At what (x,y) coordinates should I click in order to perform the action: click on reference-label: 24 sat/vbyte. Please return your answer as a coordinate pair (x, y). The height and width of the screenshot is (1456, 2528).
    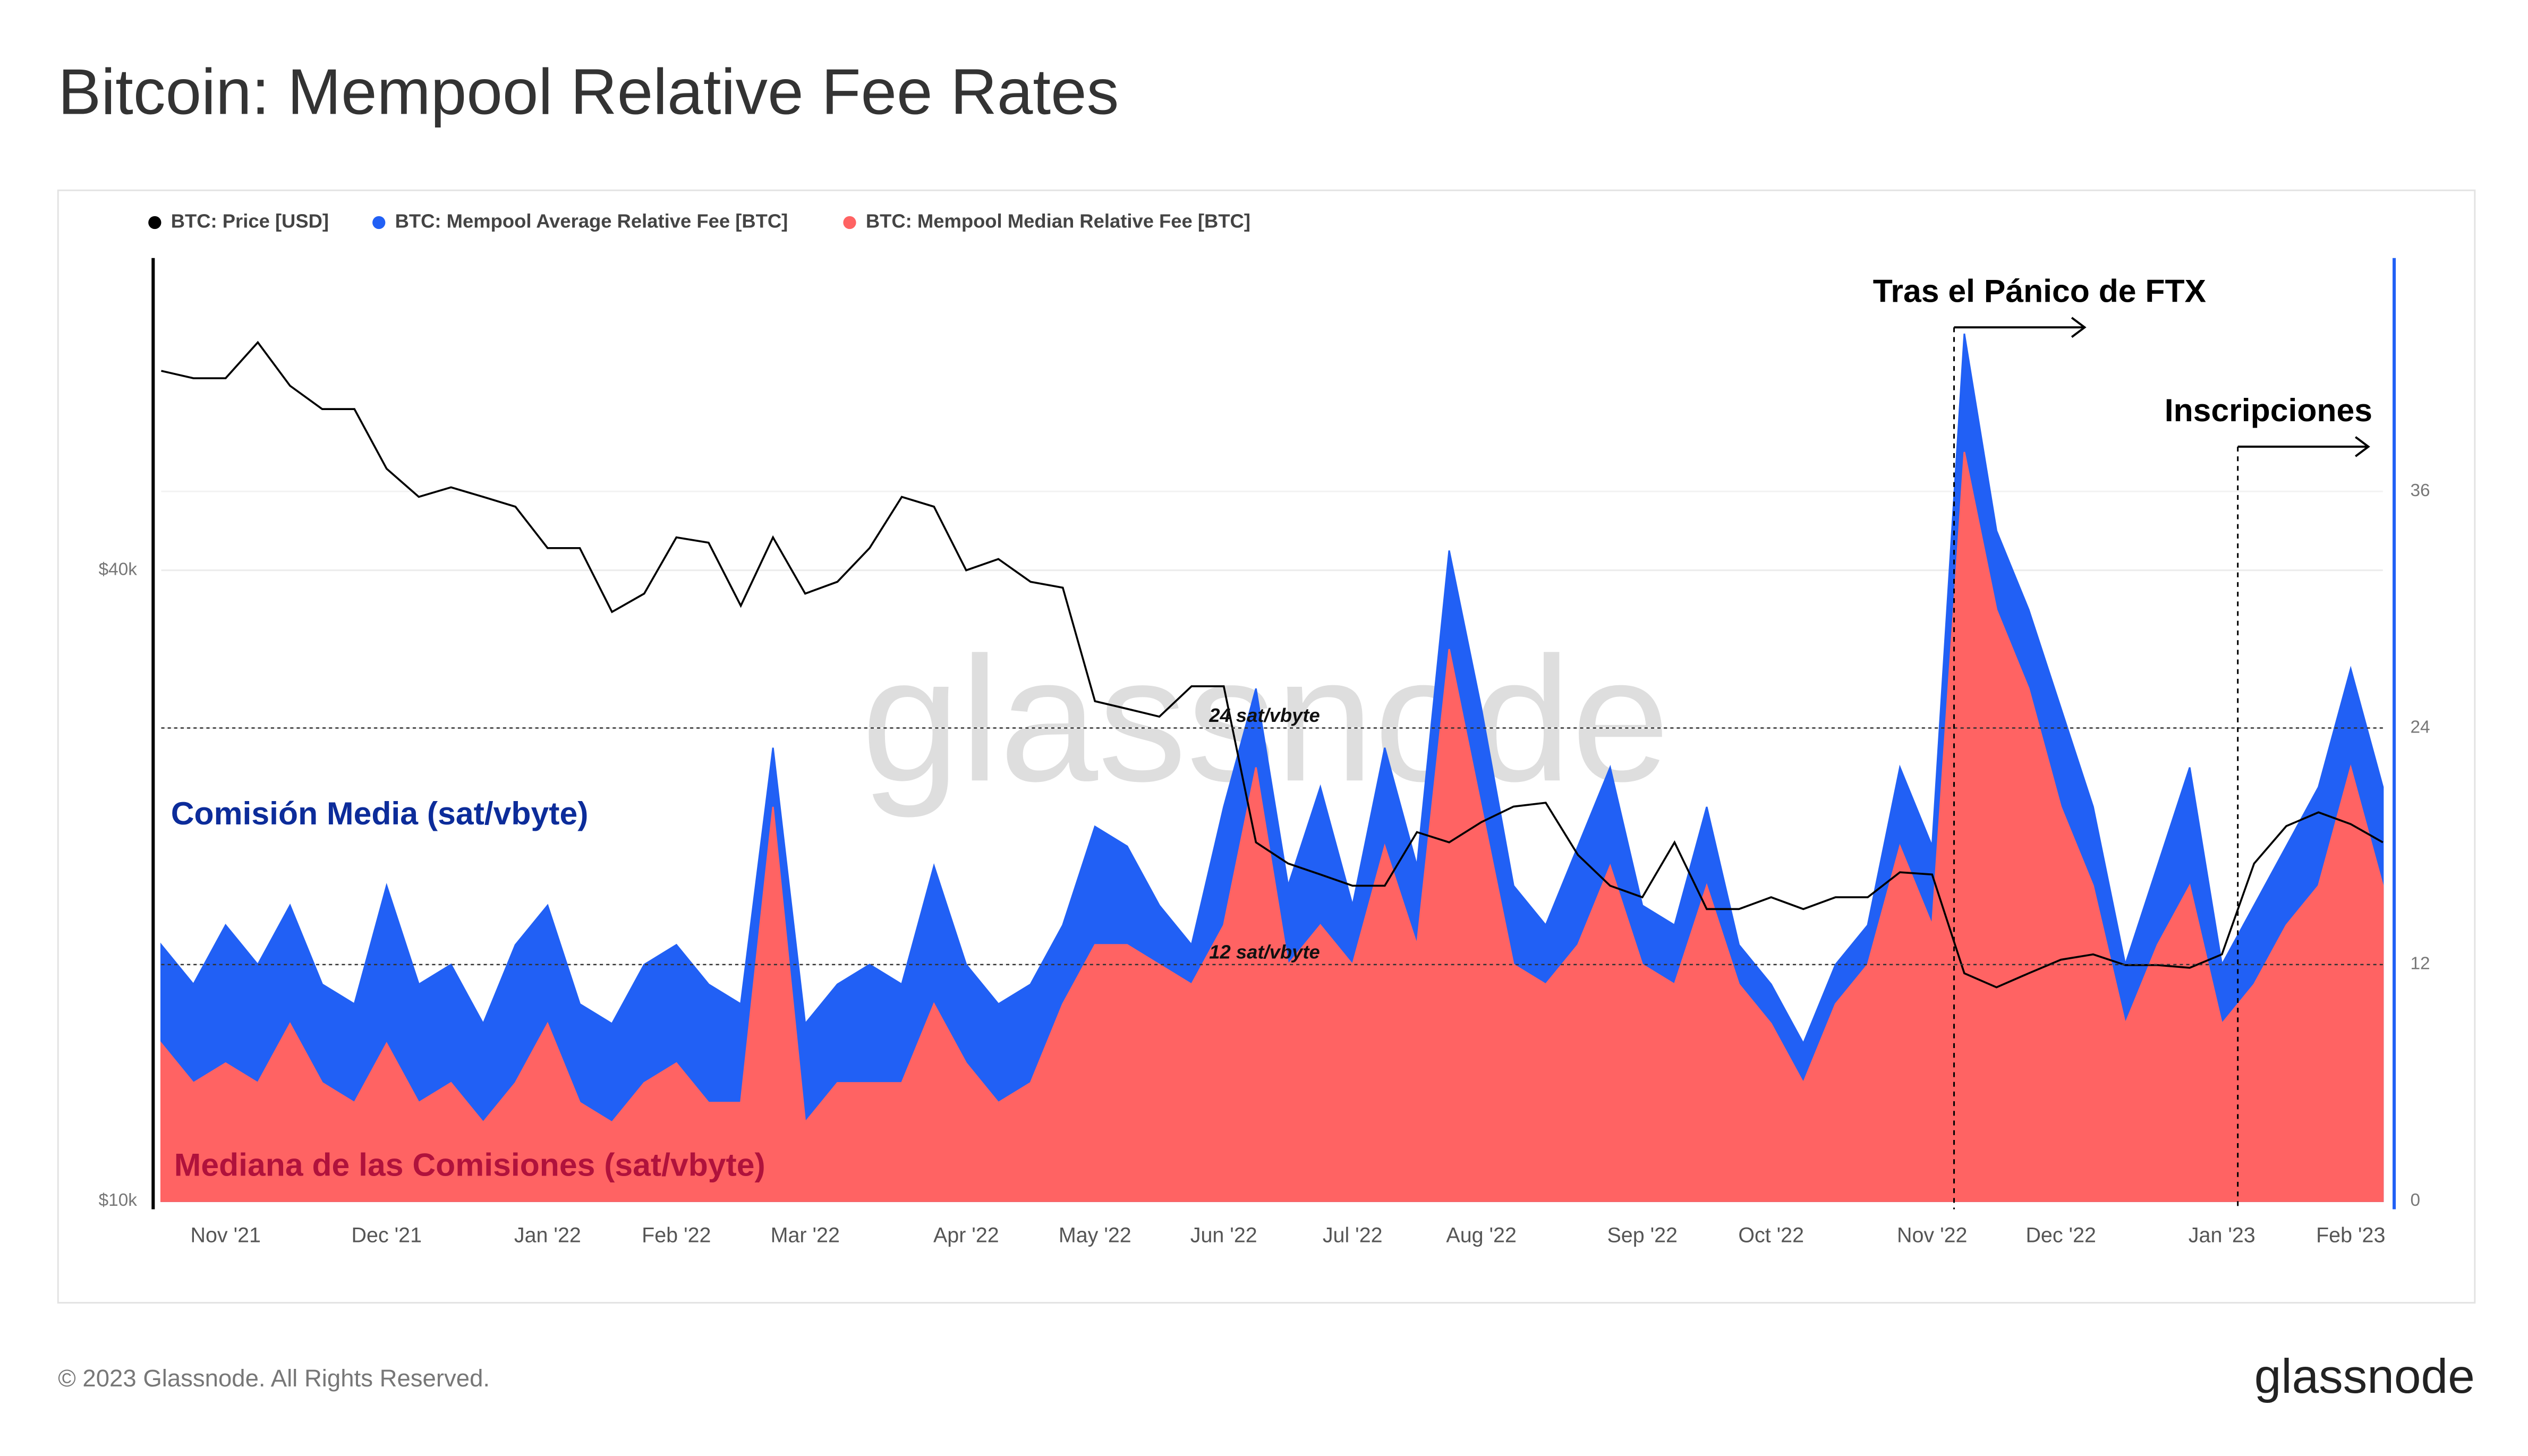
    Looking at the image, I should click on (1264, 715).